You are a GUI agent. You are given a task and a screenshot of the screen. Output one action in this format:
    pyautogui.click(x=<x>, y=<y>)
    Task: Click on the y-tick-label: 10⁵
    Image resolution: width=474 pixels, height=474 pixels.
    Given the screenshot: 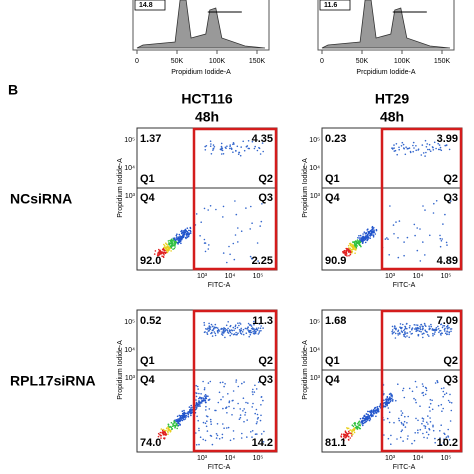 What is the action you would take?
    pyautogui.click(x=314, y=140)
    